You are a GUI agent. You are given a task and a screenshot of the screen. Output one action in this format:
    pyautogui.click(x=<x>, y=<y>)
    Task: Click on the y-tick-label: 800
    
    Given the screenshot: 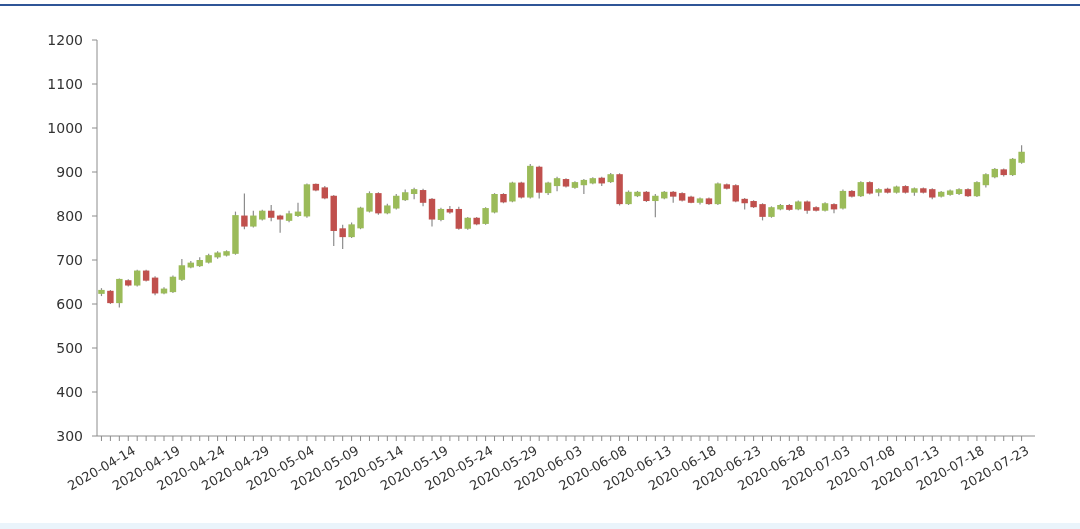 What is the action you would take?
    pyautogui.click(x=69, y=215)
    